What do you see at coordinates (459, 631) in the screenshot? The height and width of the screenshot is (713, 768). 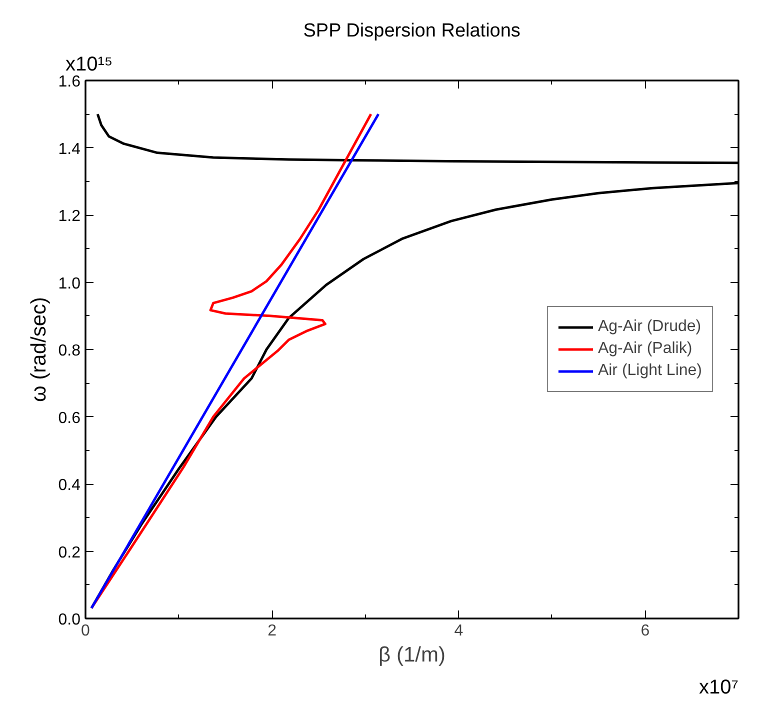 I see `x-tick-label: 4` at bounding box center [459, 631].